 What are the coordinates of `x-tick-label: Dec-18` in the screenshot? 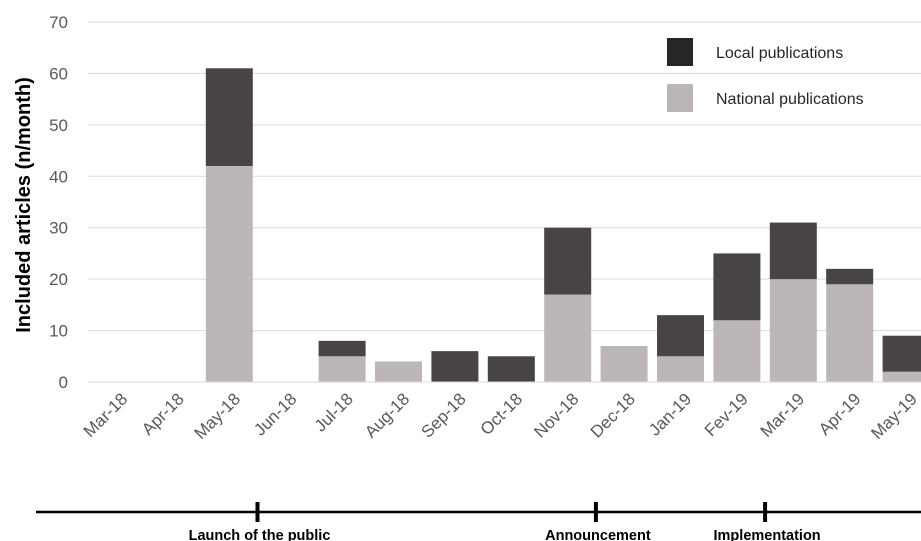 It's located at (613, 415).